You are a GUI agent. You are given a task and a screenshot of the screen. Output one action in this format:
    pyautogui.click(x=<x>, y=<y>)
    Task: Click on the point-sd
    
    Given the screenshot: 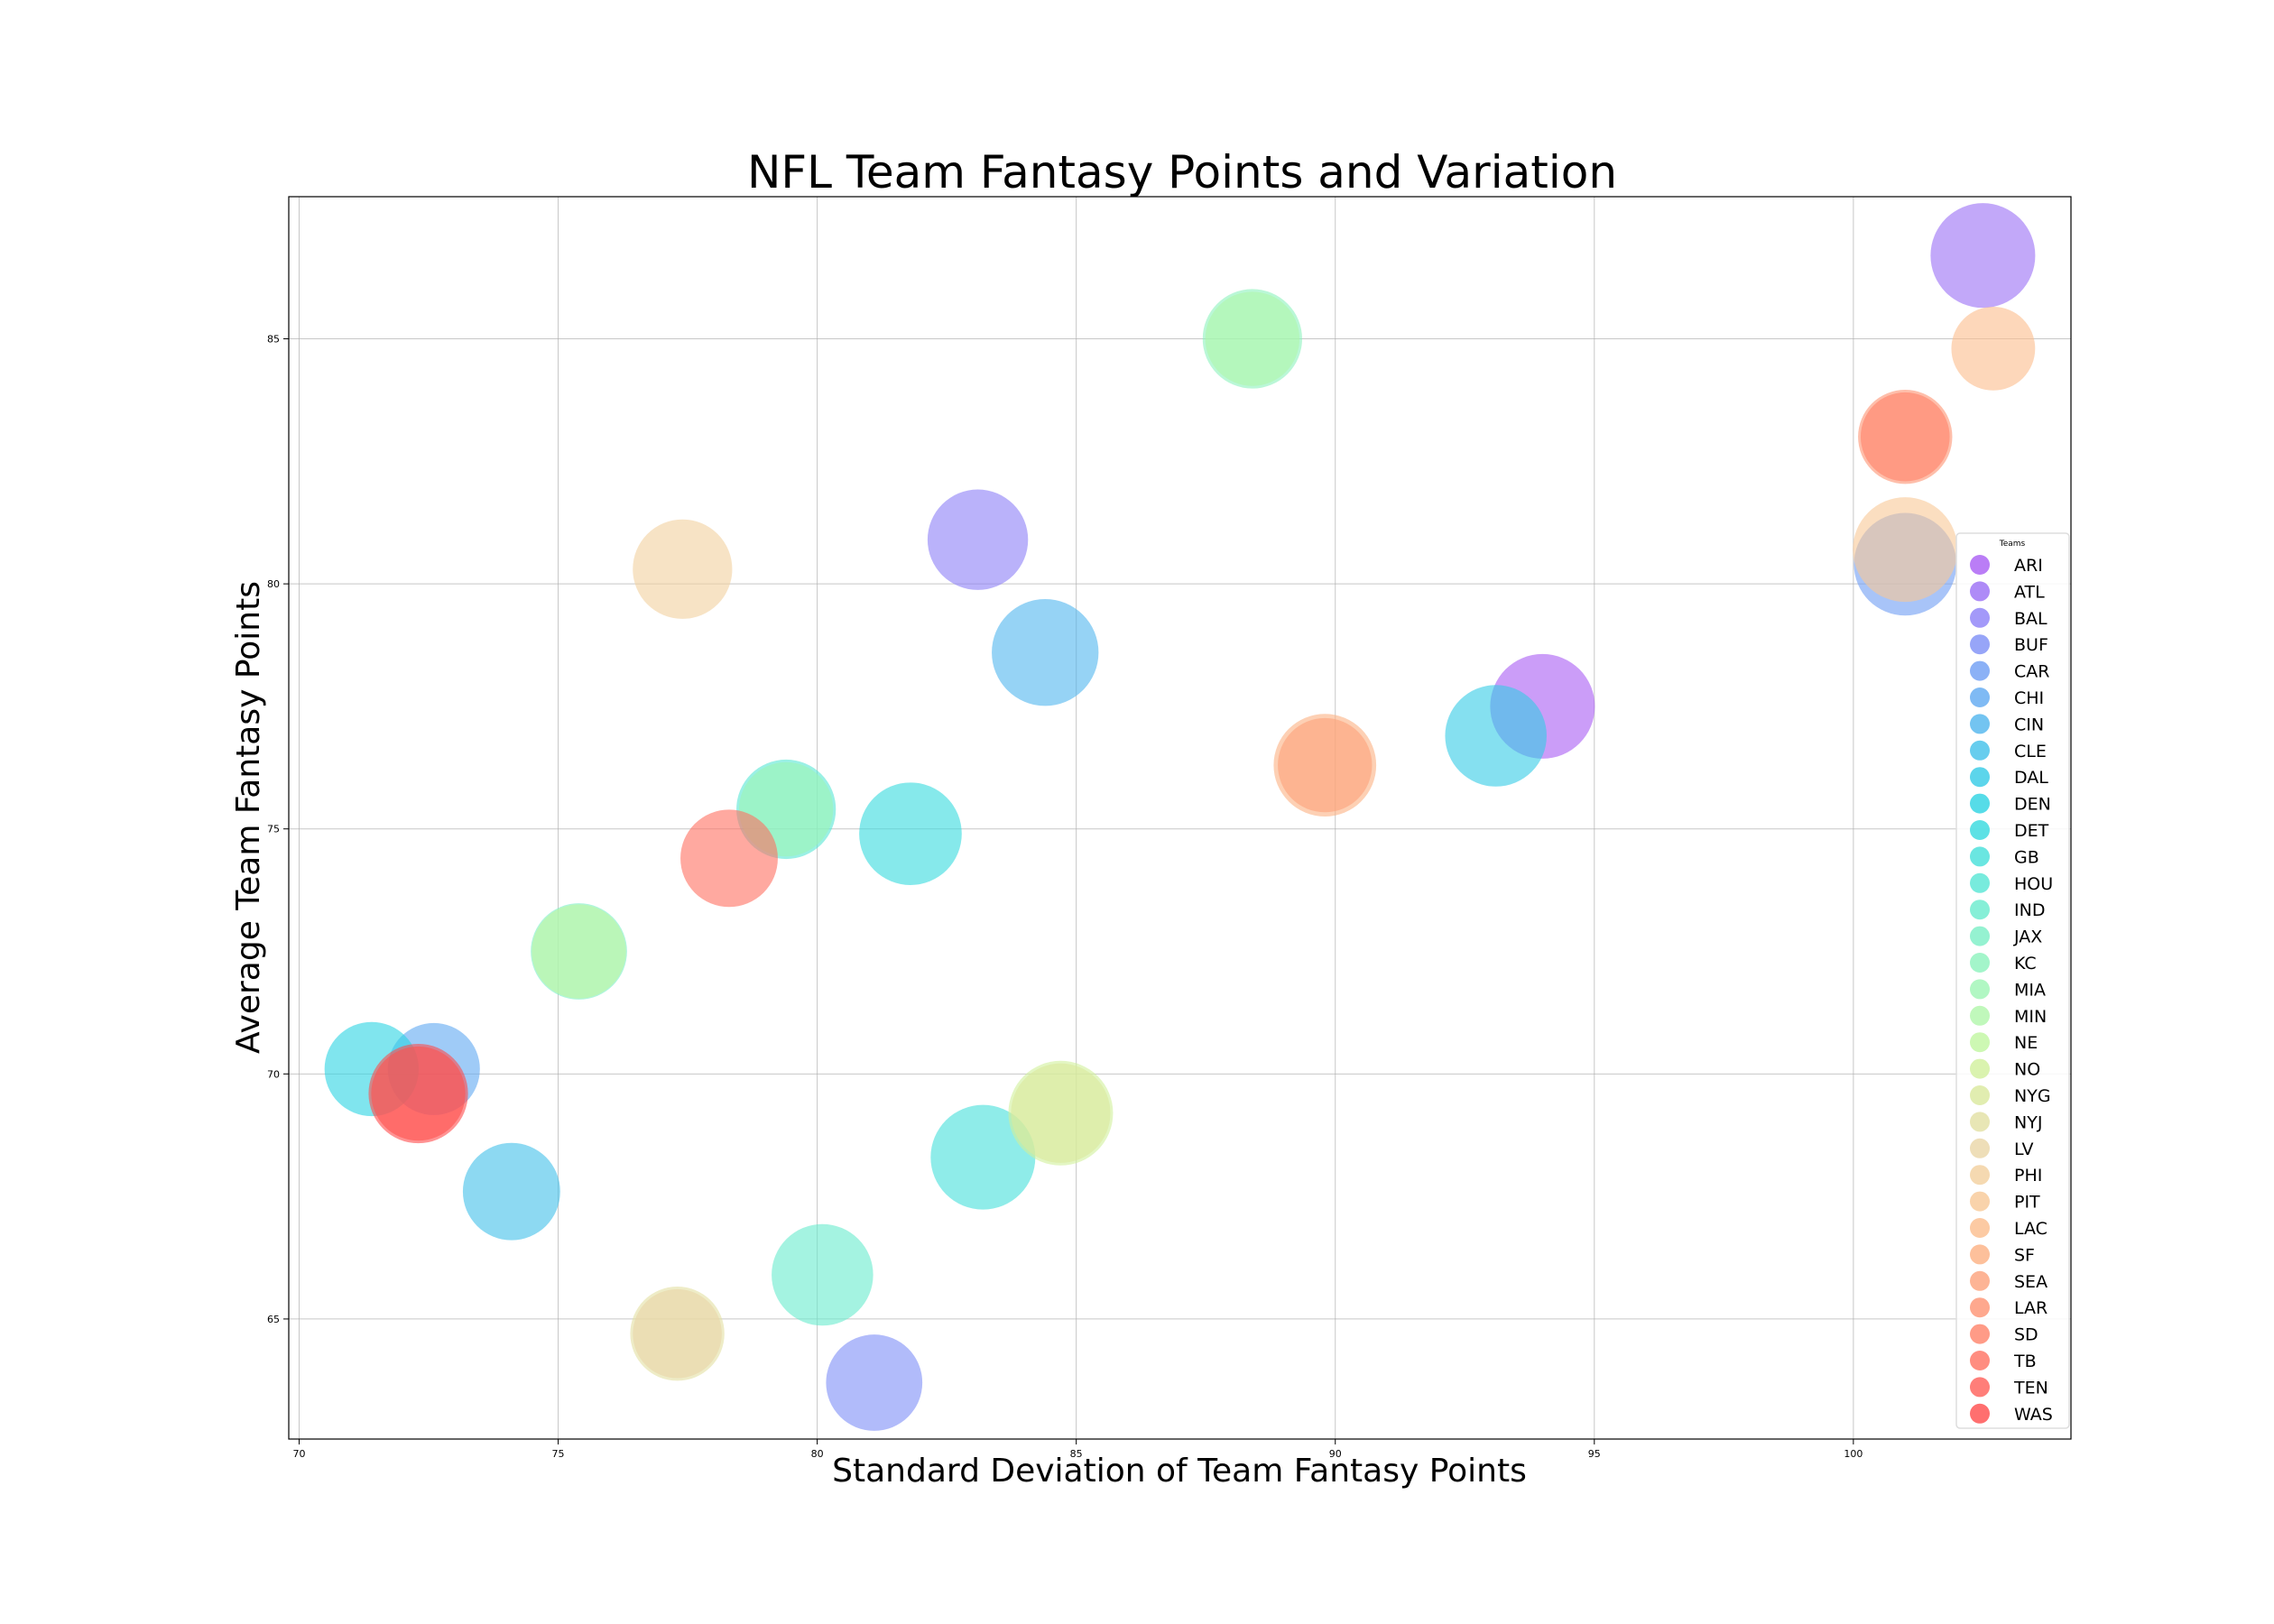 What is the action you would take?
    pyautogui.click(x=1905, y=437)
    